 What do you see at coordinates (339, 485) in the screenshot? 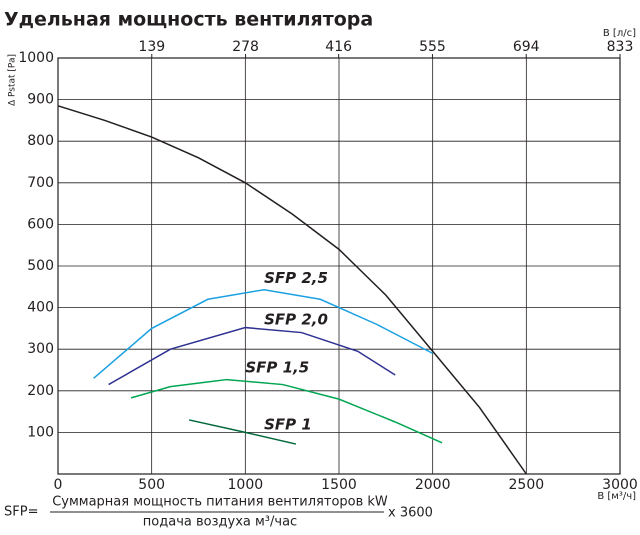
I see `x-tick-label: 1500` at bounding box center [339, 485].